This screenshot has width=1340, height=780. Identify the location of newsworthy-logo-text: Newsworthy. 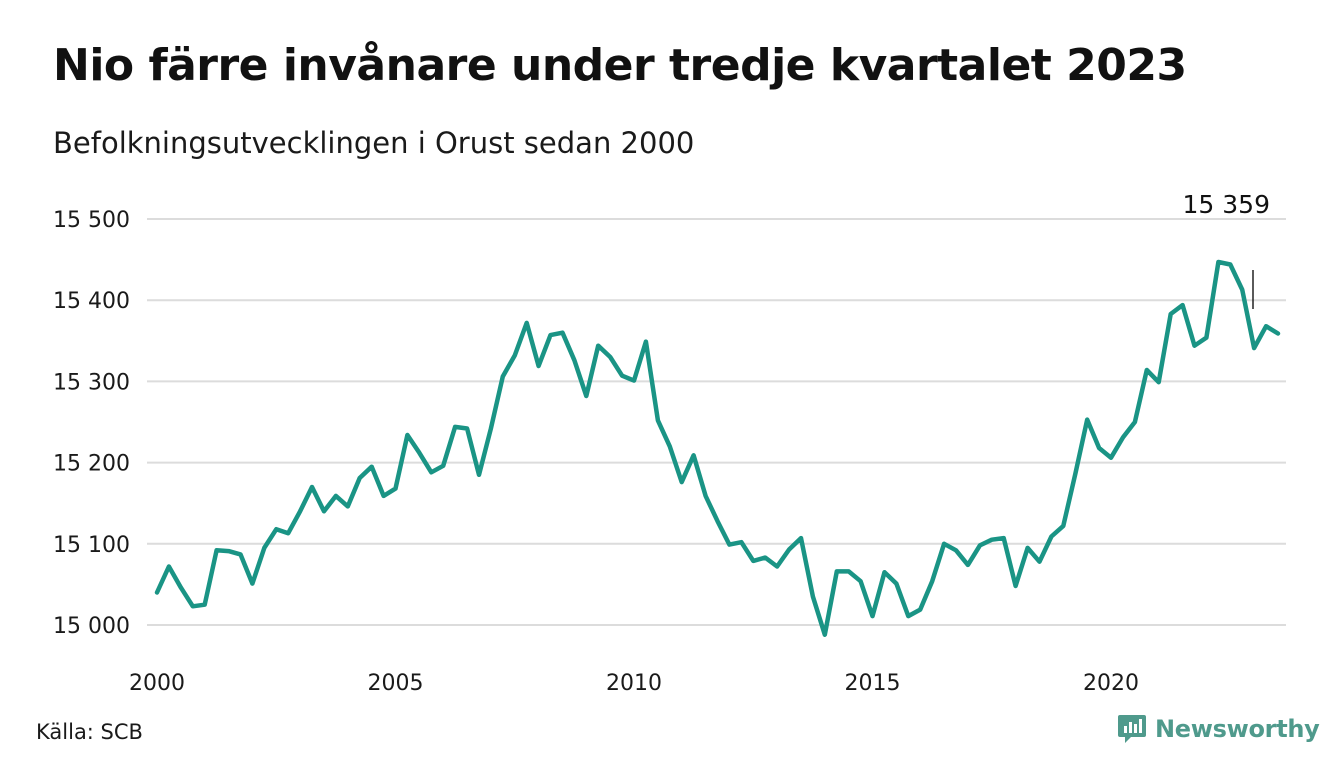
(1237, 729).